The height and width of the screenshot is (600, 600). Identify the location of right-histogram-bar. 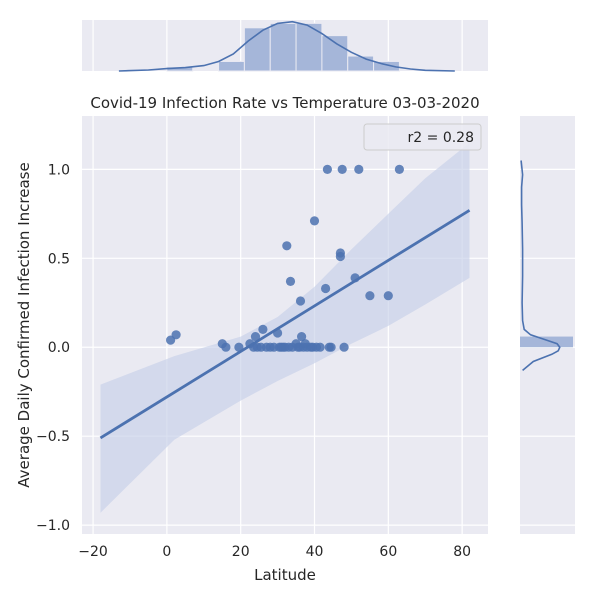
(546, 342).